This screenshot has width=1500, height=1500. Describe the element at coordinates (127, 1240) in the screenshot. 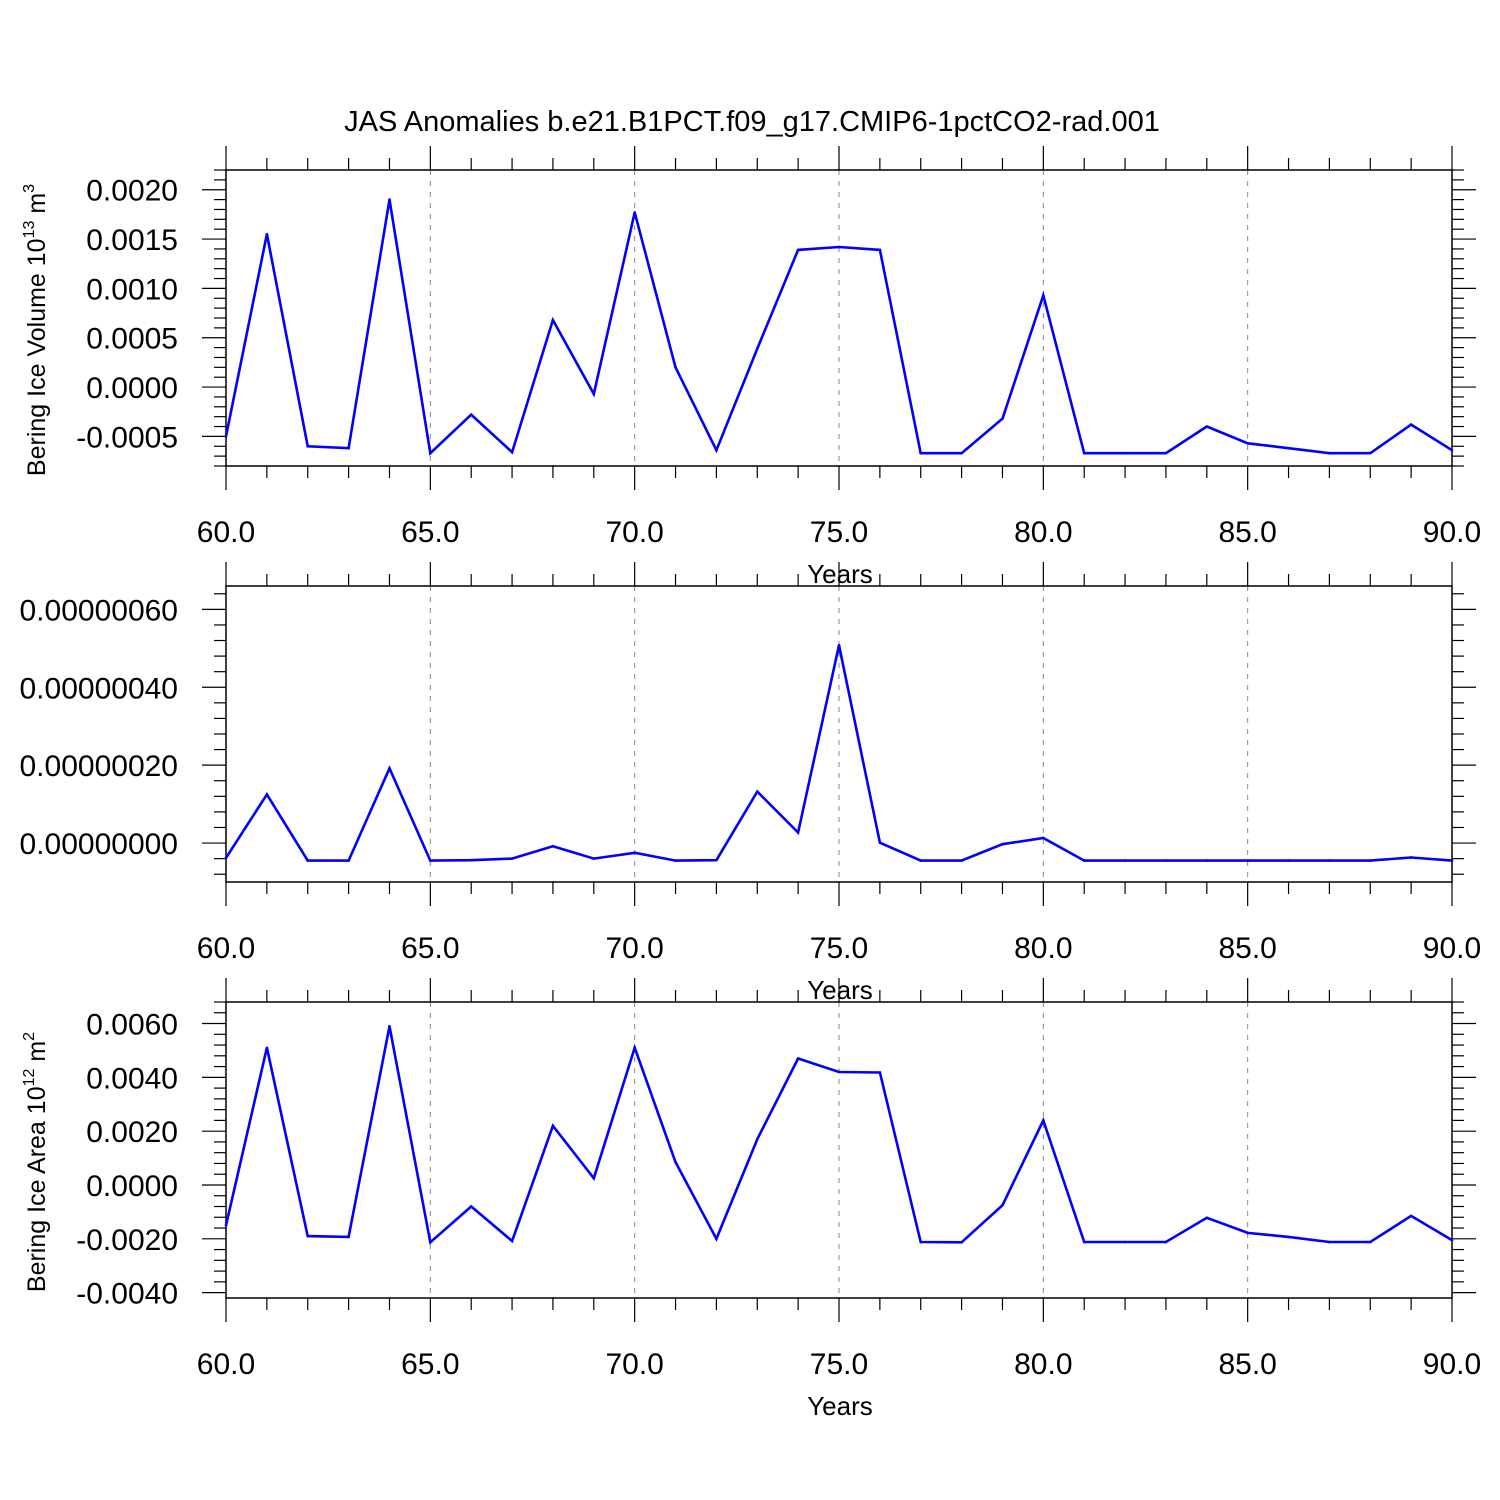

I see `y-tick-label: -0.0020` at that location.